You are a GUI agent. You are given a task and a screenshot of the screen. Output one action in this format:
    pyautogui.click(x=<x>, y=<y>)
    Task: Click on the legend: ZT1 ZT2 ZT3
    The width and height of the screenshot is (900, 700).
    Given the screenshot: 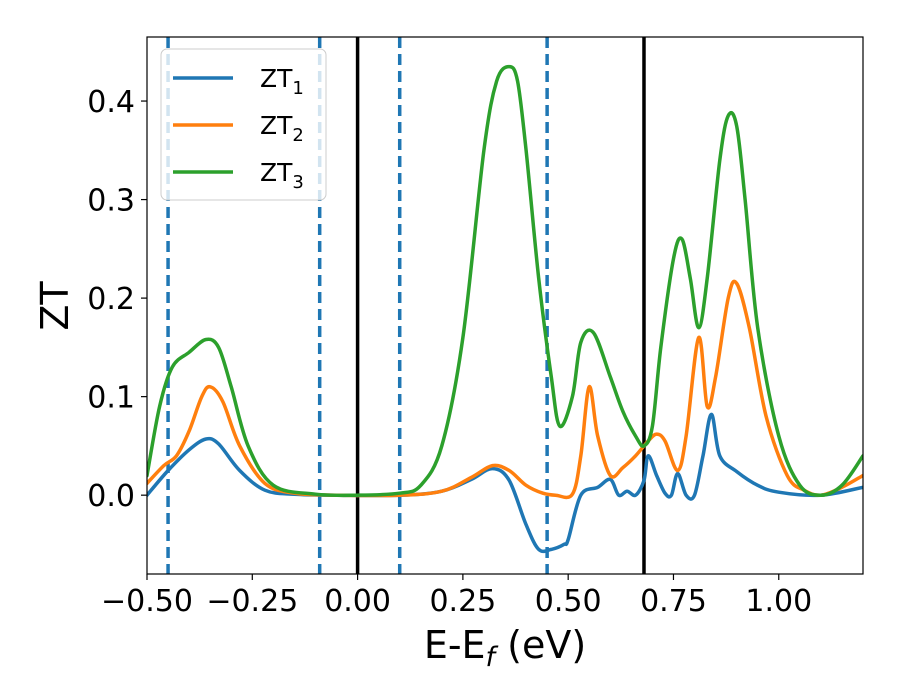 What is the action you would take?
    pyautogui.click(x=243, y=124)
    